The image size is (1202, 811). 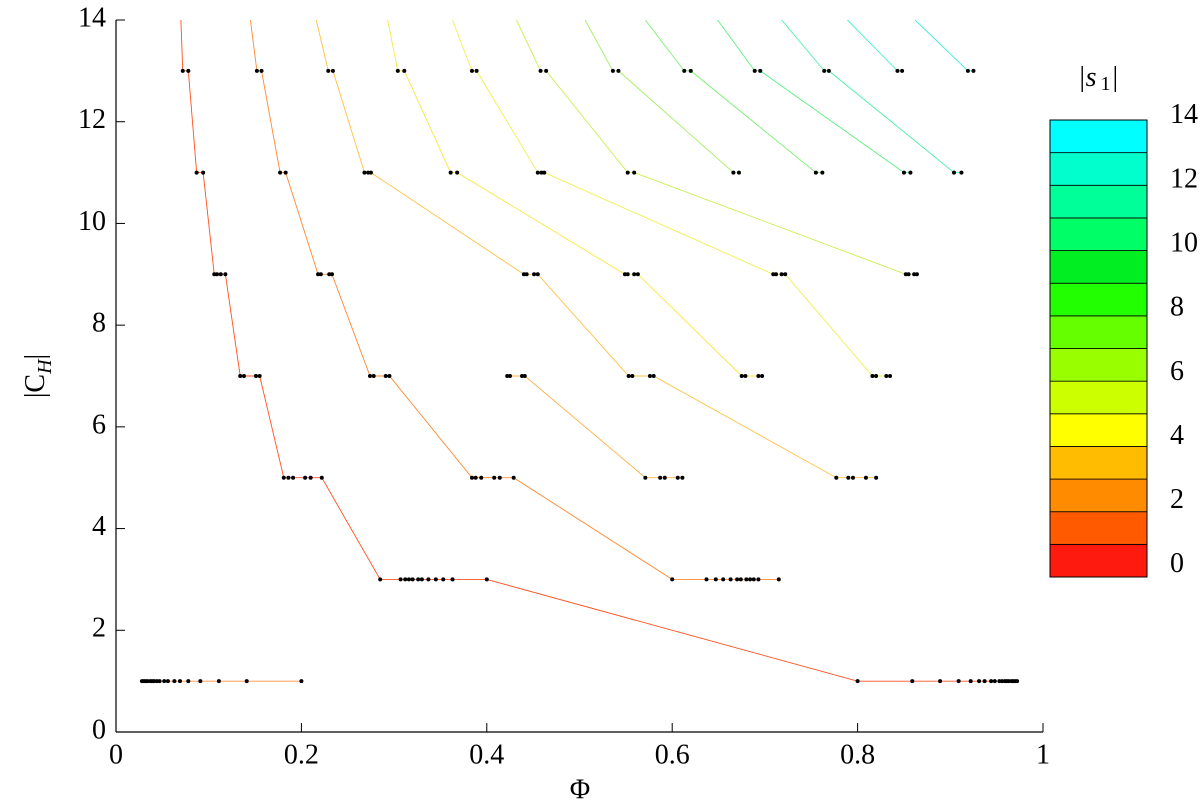 I want to click on colorbar-label-part: |s, so click(x=1087, y=77).